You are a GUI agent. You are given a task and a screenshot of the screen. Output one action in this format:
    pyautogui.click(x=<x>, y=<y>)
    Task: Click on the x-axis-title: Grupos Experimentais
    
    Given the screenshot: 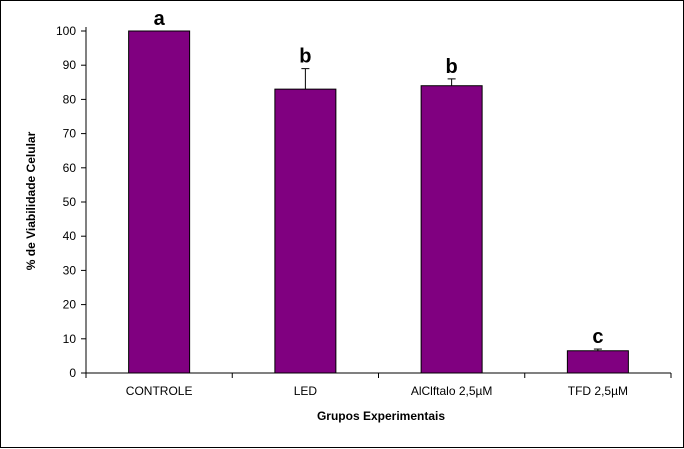 What is the action you would take?
    pyautogui.click(x=381, y=416)
    